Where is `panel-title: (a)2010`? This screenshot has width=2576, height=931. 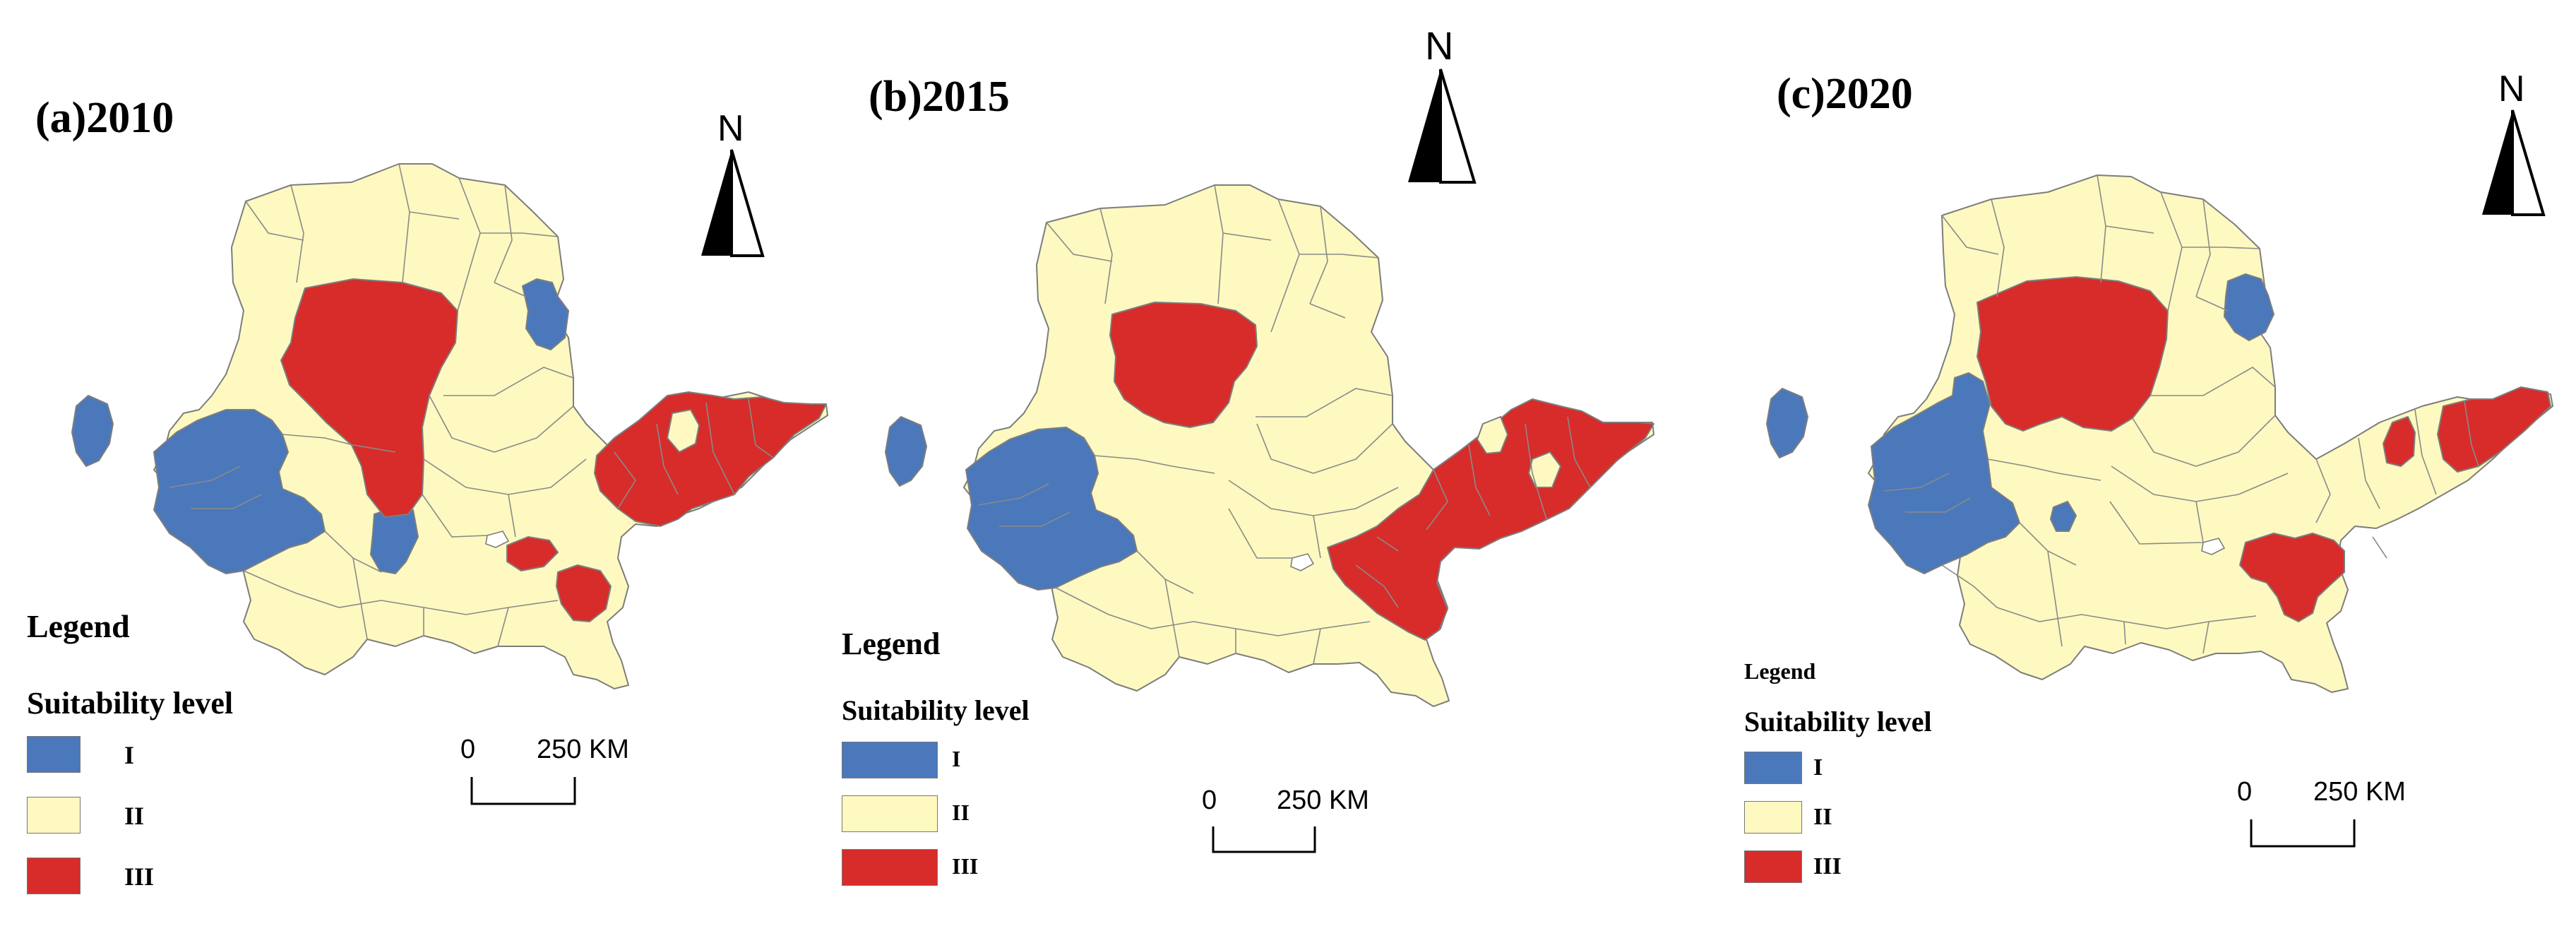
panel-title: (a)2010 is located at coordinates (104, 118).